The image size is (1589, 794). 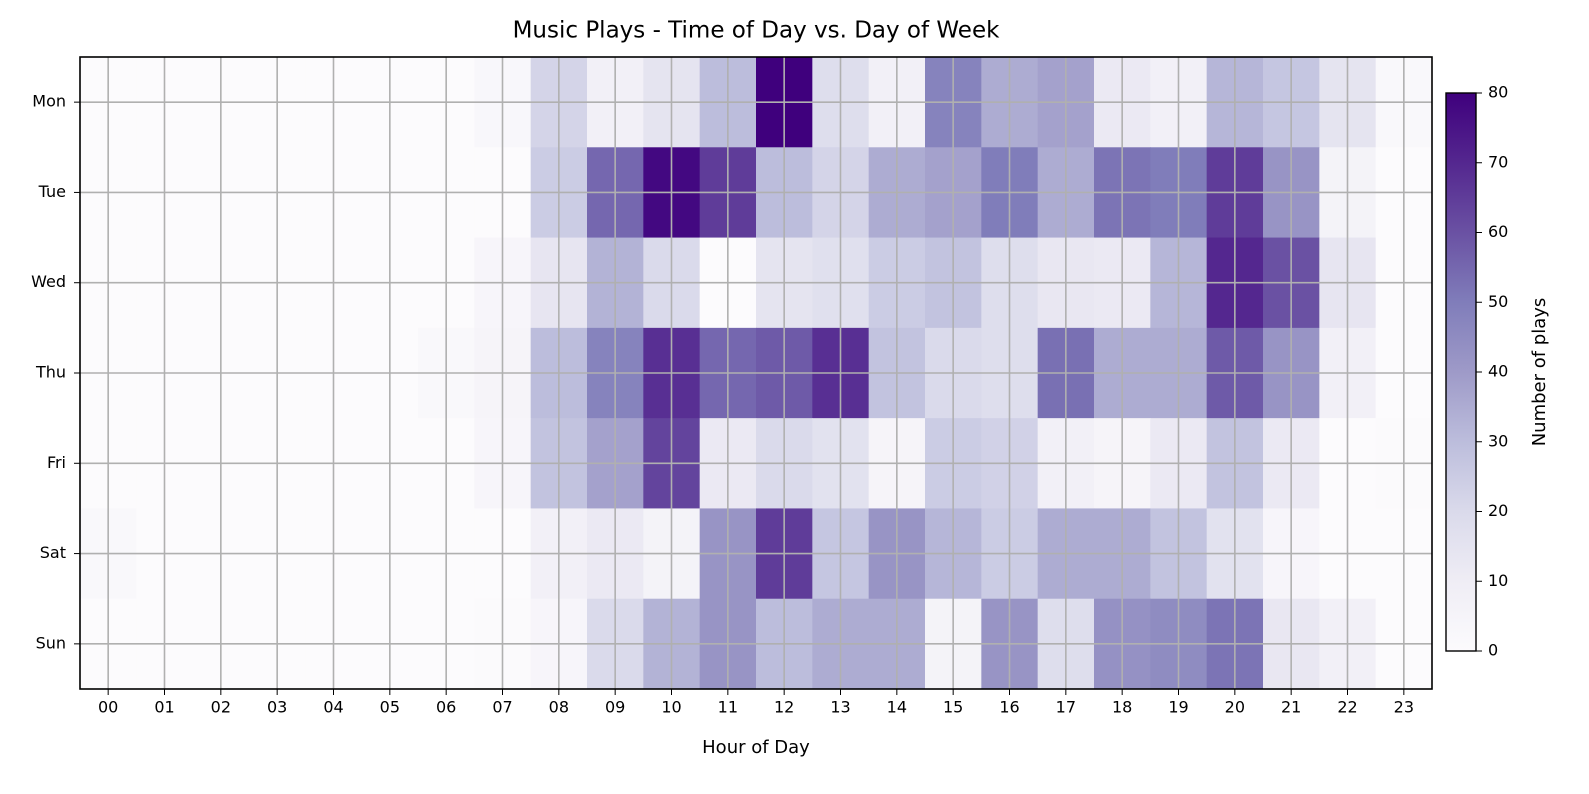 What do you see at coordinates (1404, 707) in the screenshot?
I see `x-tick-label: 23` at bounding box center [1404, 707].